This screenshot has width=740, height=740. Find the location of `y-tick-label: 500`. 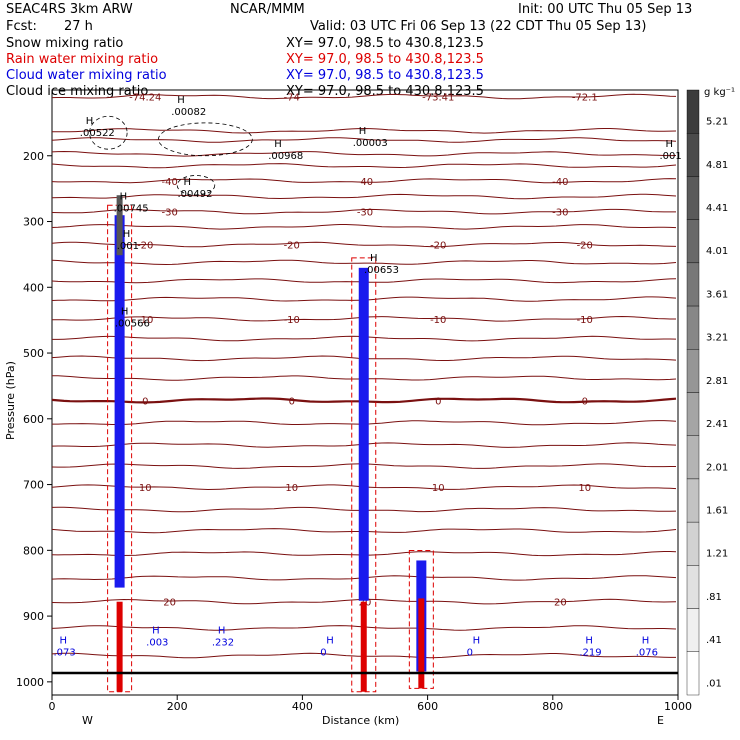

y-tick-label: 500 is located at coordinates (33, 353).